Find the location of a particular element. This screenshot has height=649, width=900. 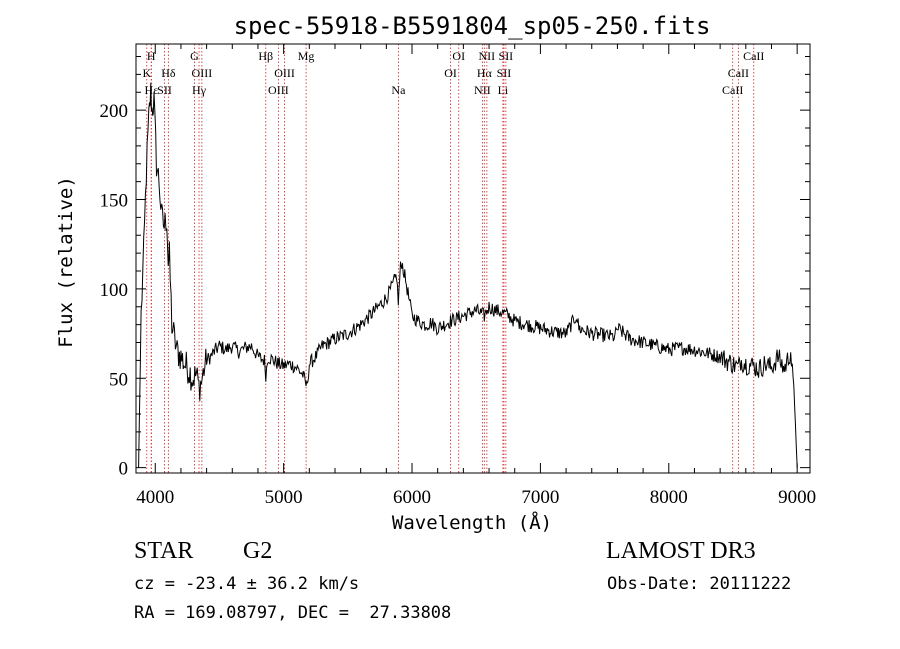

x-tick-label: 4000 is located at coordinates (155, 497).